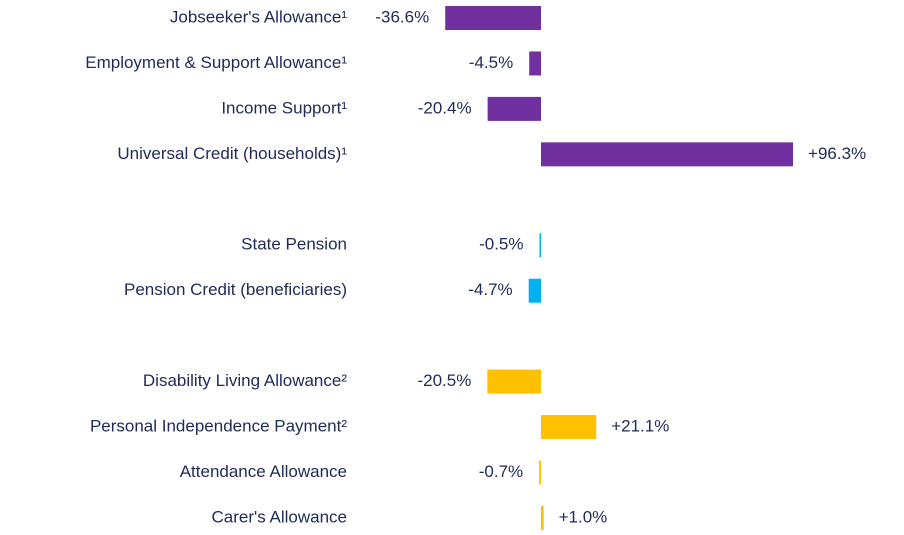  I want to click on value-label: -0.7%, so click(501, 471).